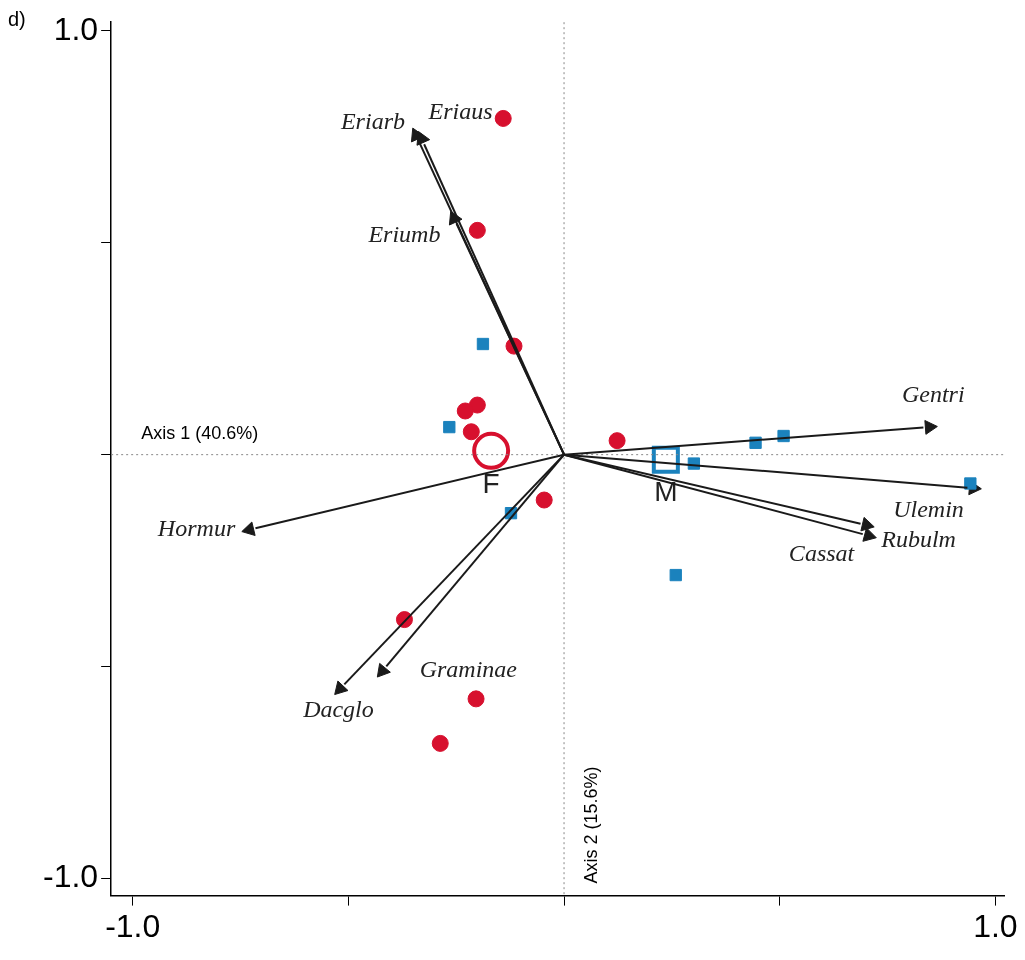  Describe the element at coordinates (460, 110) in the screenshot. I see `annotation: Eriaus` at that location.